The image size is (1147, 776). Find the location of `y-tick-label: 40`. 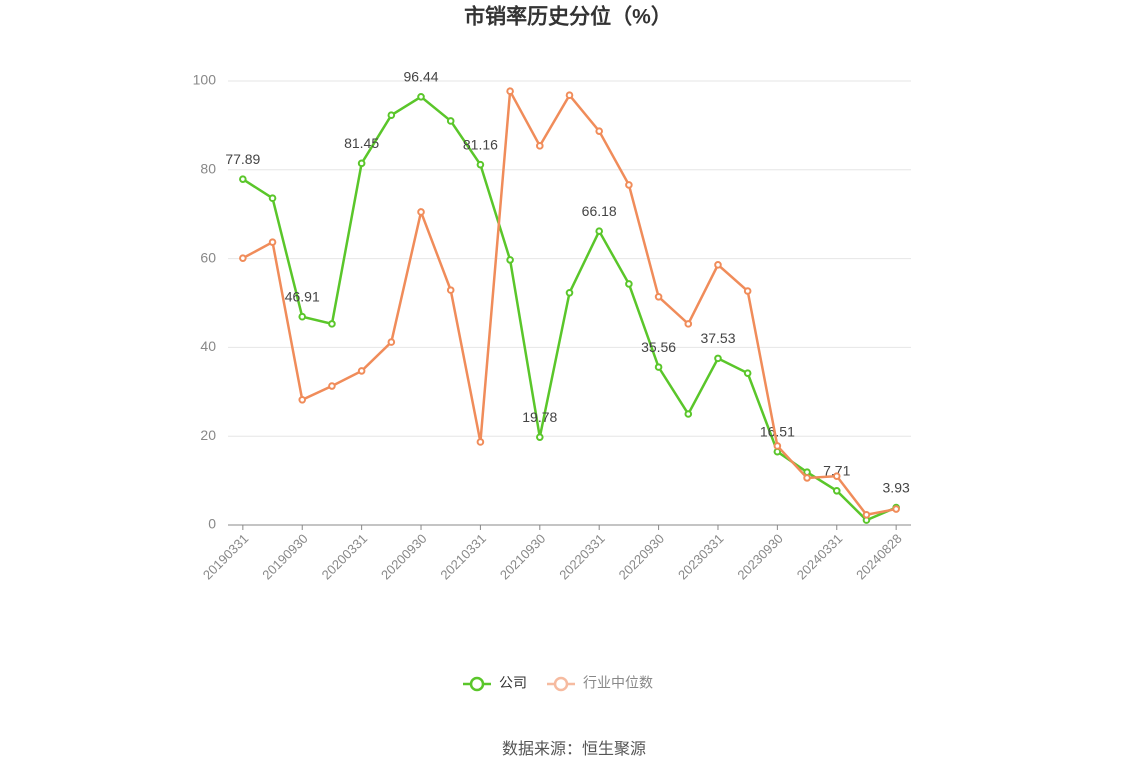

y-tick-label: 40 is located at coordinates (208, 346).